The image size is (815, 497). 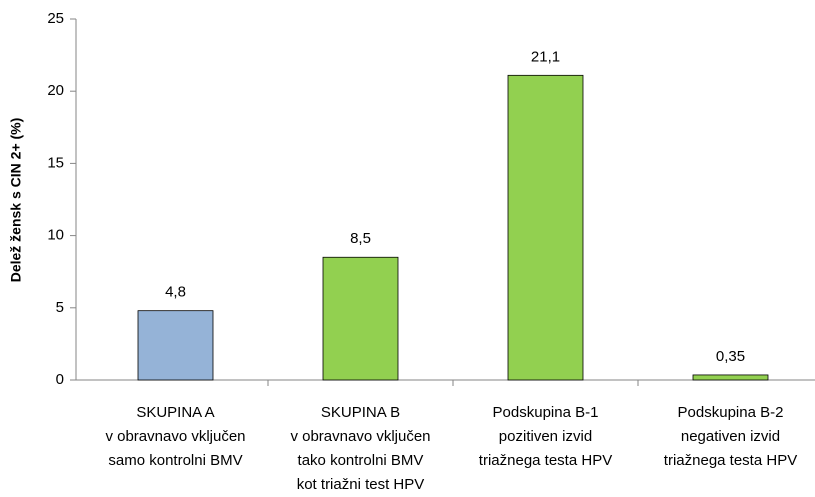 What do you see at coordinates (16, 200) in the screenshot?
I see `y-axis-label: Delež žensk s CIN 2+ (%)` at bounding box center [16, 200].